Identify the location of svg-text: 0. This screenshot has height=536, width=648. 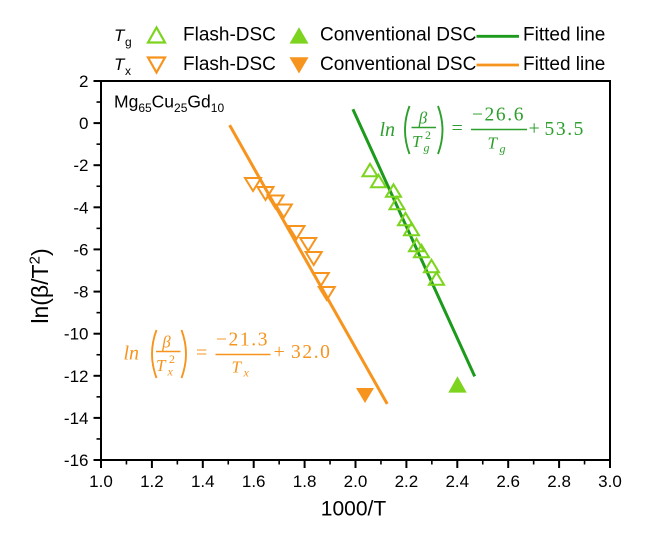
(83, 123).